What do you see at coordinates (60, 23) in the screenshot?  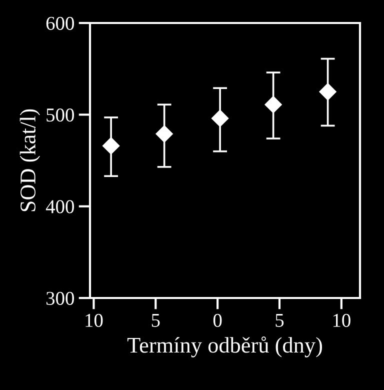 I see `y-tick-label: 600` at bounding box center [60, 23].